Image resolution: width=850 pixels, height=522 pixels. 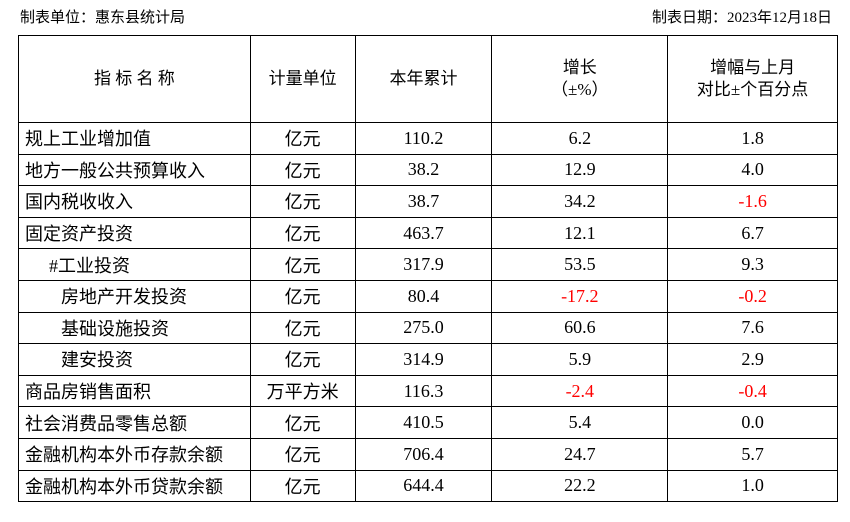 I want to click on header-text: 本年累计, so click(x=423, y=78).